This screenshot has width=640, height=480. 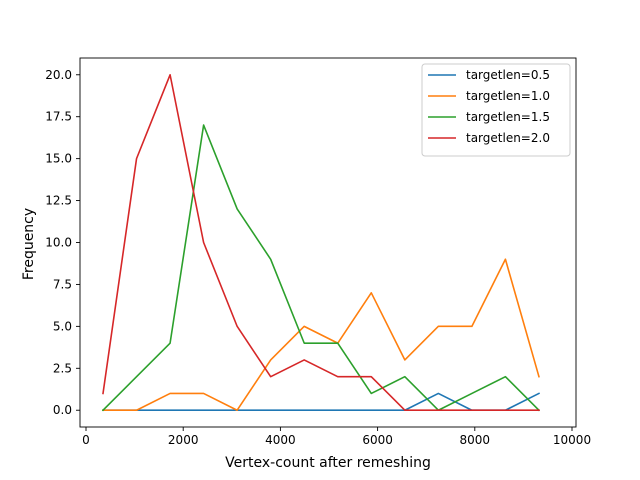 I want to click on legend-label-4: targetlen=2.0, so click(x=508, y=138).